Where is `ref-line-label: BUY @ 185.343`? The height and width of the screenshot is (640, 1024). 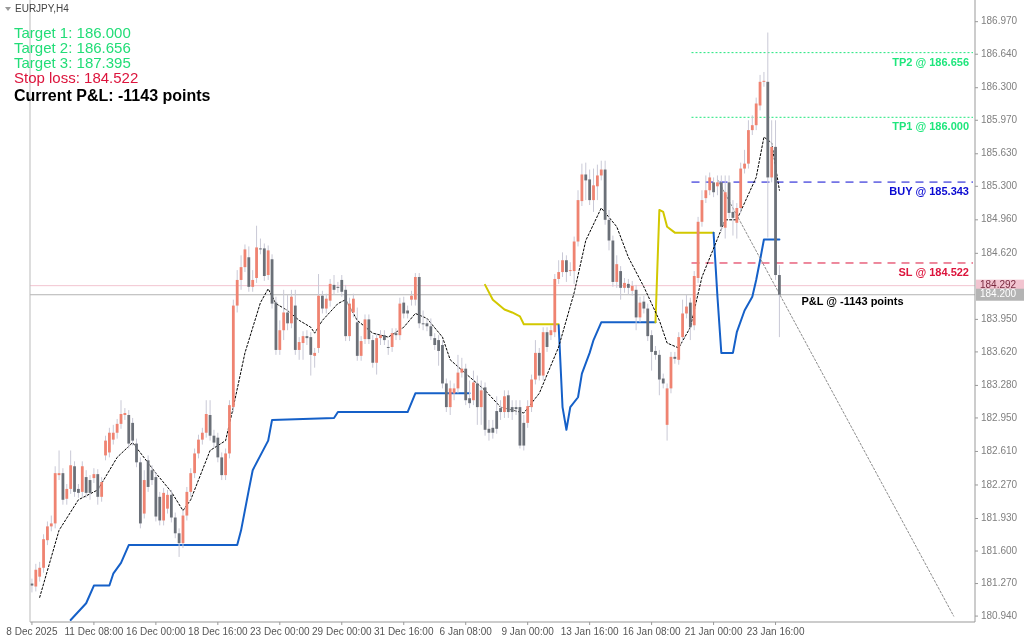 ref-line-label: BUY @ 185.343 is located at coordinates (929, 191).